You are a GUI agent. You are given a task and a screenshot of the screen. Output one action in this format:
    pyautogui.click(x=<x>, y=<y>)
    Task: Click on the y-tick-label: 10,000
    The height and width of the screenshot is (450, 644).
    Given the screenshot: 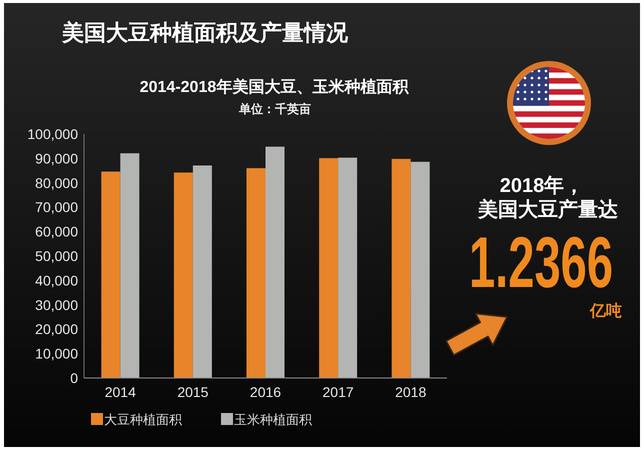 What is the action you would take?
    pyautogui.click(x=56, y=354)
    